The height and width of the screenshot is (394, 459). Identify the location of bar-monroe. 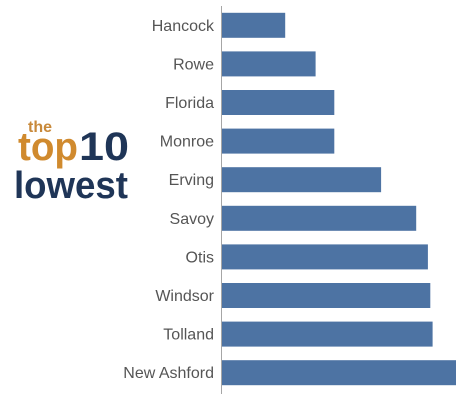
(278, 141).